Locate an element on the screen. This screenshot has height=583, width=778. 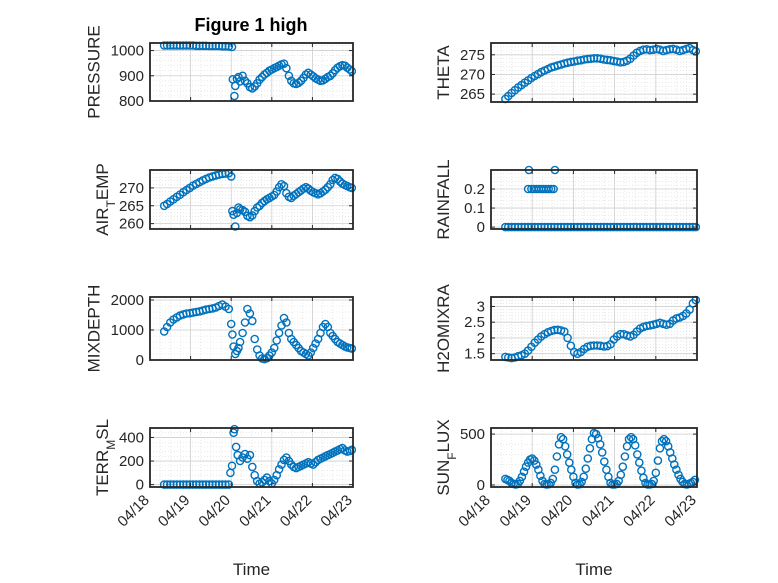
y-tick-label: 265 is located at coordinates (472, 94).